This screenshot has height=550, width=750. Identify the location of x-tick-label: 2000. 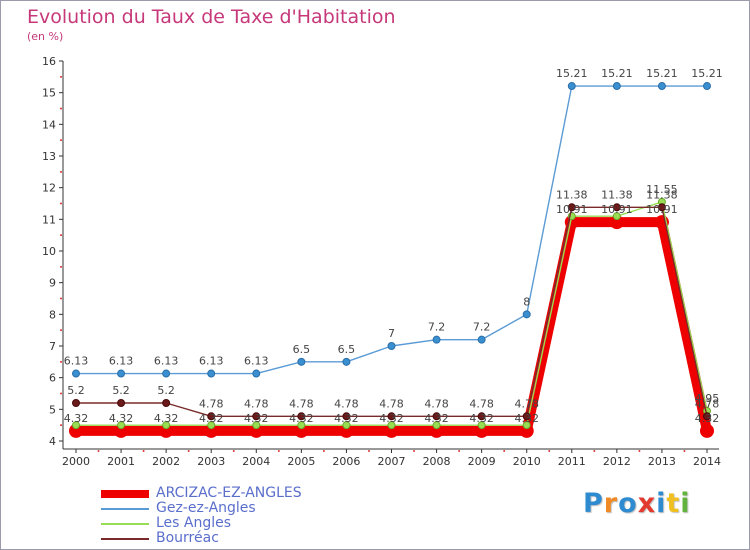
(76, 461).